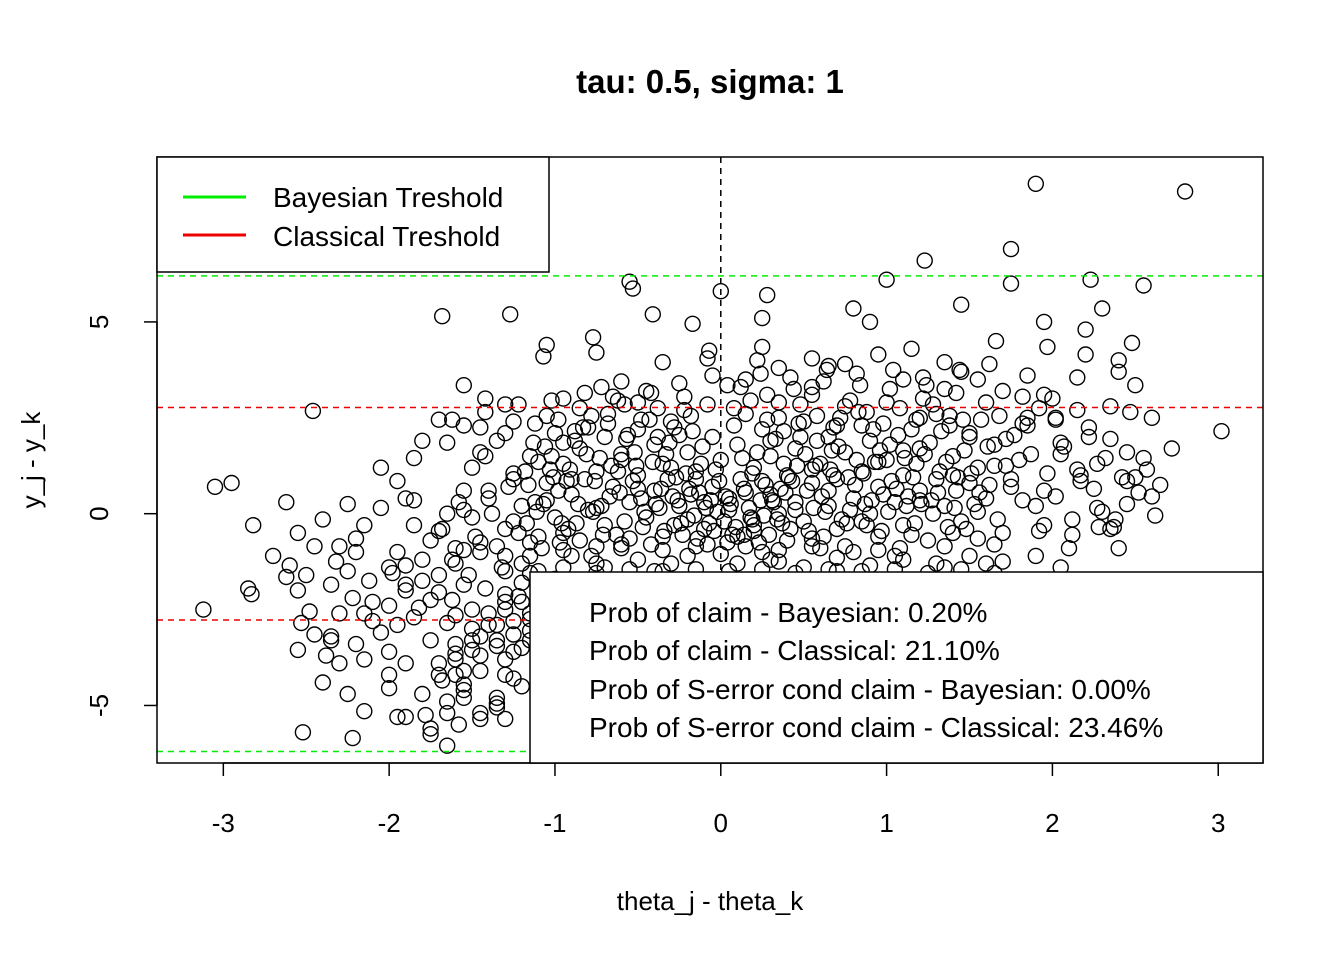  What do you see at coordinates (788, 612) in the screenshot?
I see `annotation-line-1: Prob of claim - Bayesian: 0.20%` at bounding box center [788, 612].